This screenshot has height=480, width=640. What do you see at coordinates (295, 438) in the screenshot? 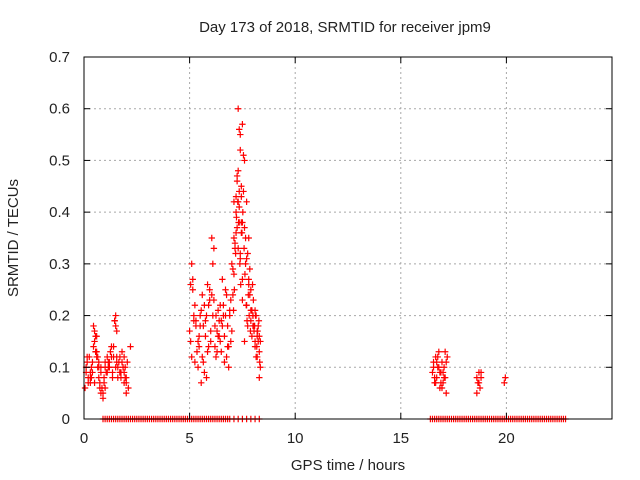
I see `x-tick-label: 10` at bounding box center [295, 438].